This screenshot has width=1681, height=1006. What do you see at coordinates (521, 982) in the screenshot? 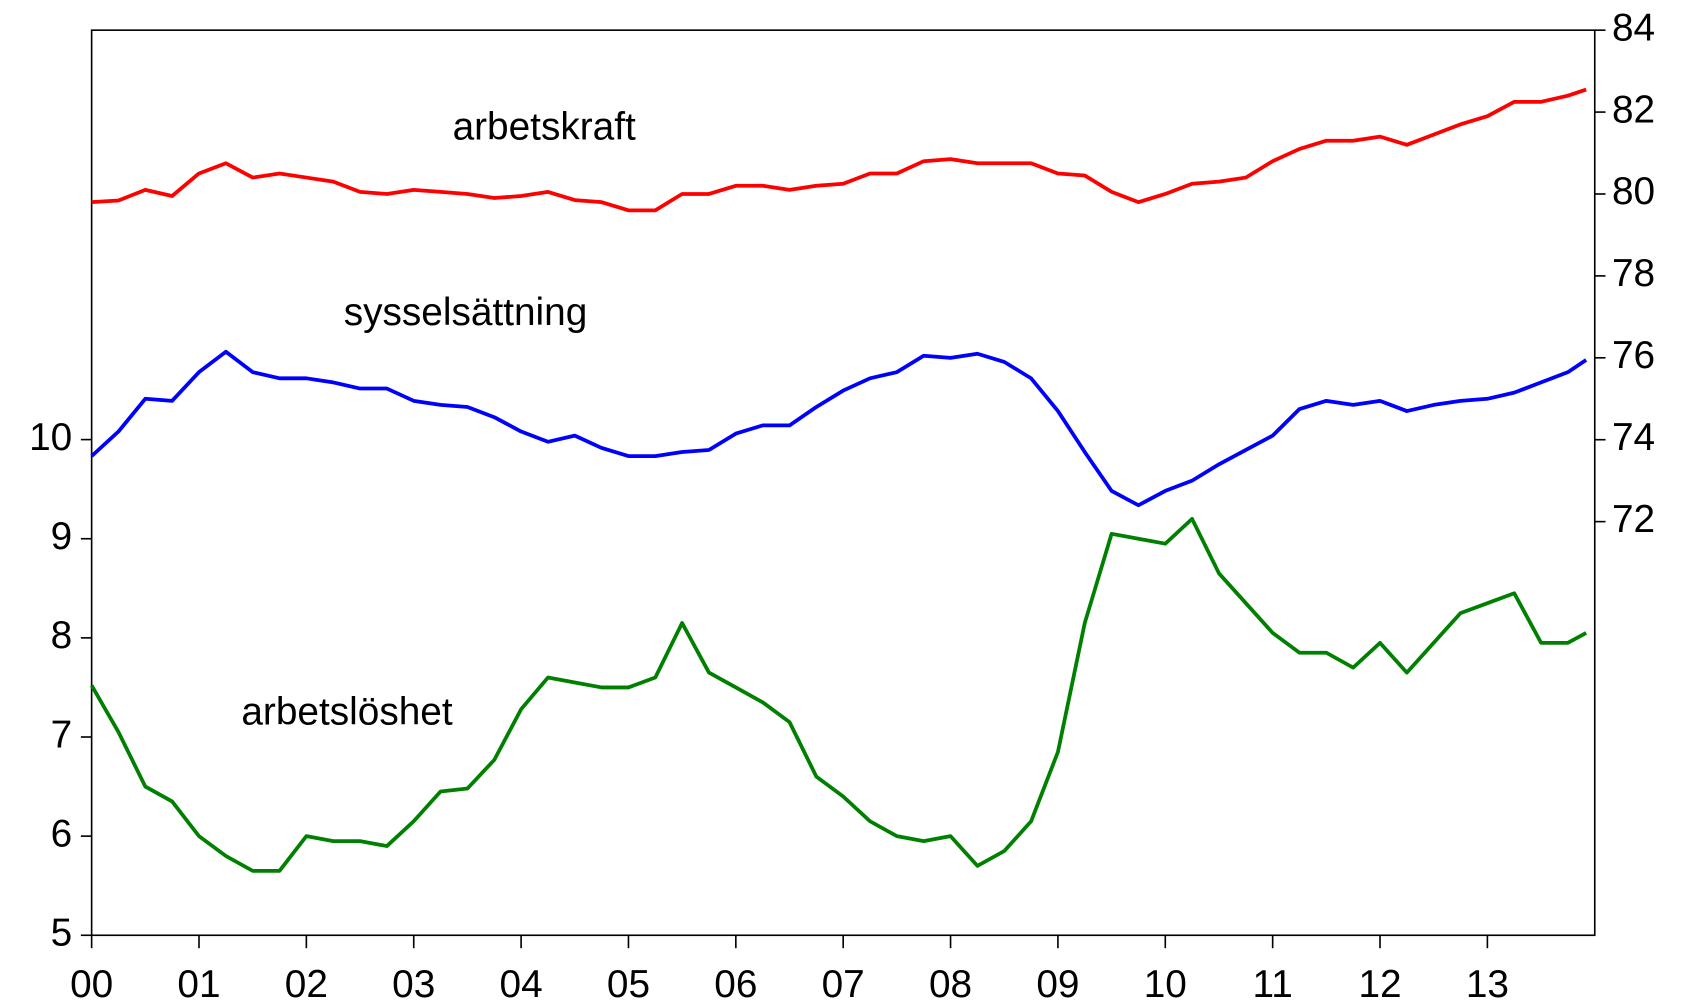
I see `x-tick-label: 04` at bounding box center [521, 982].